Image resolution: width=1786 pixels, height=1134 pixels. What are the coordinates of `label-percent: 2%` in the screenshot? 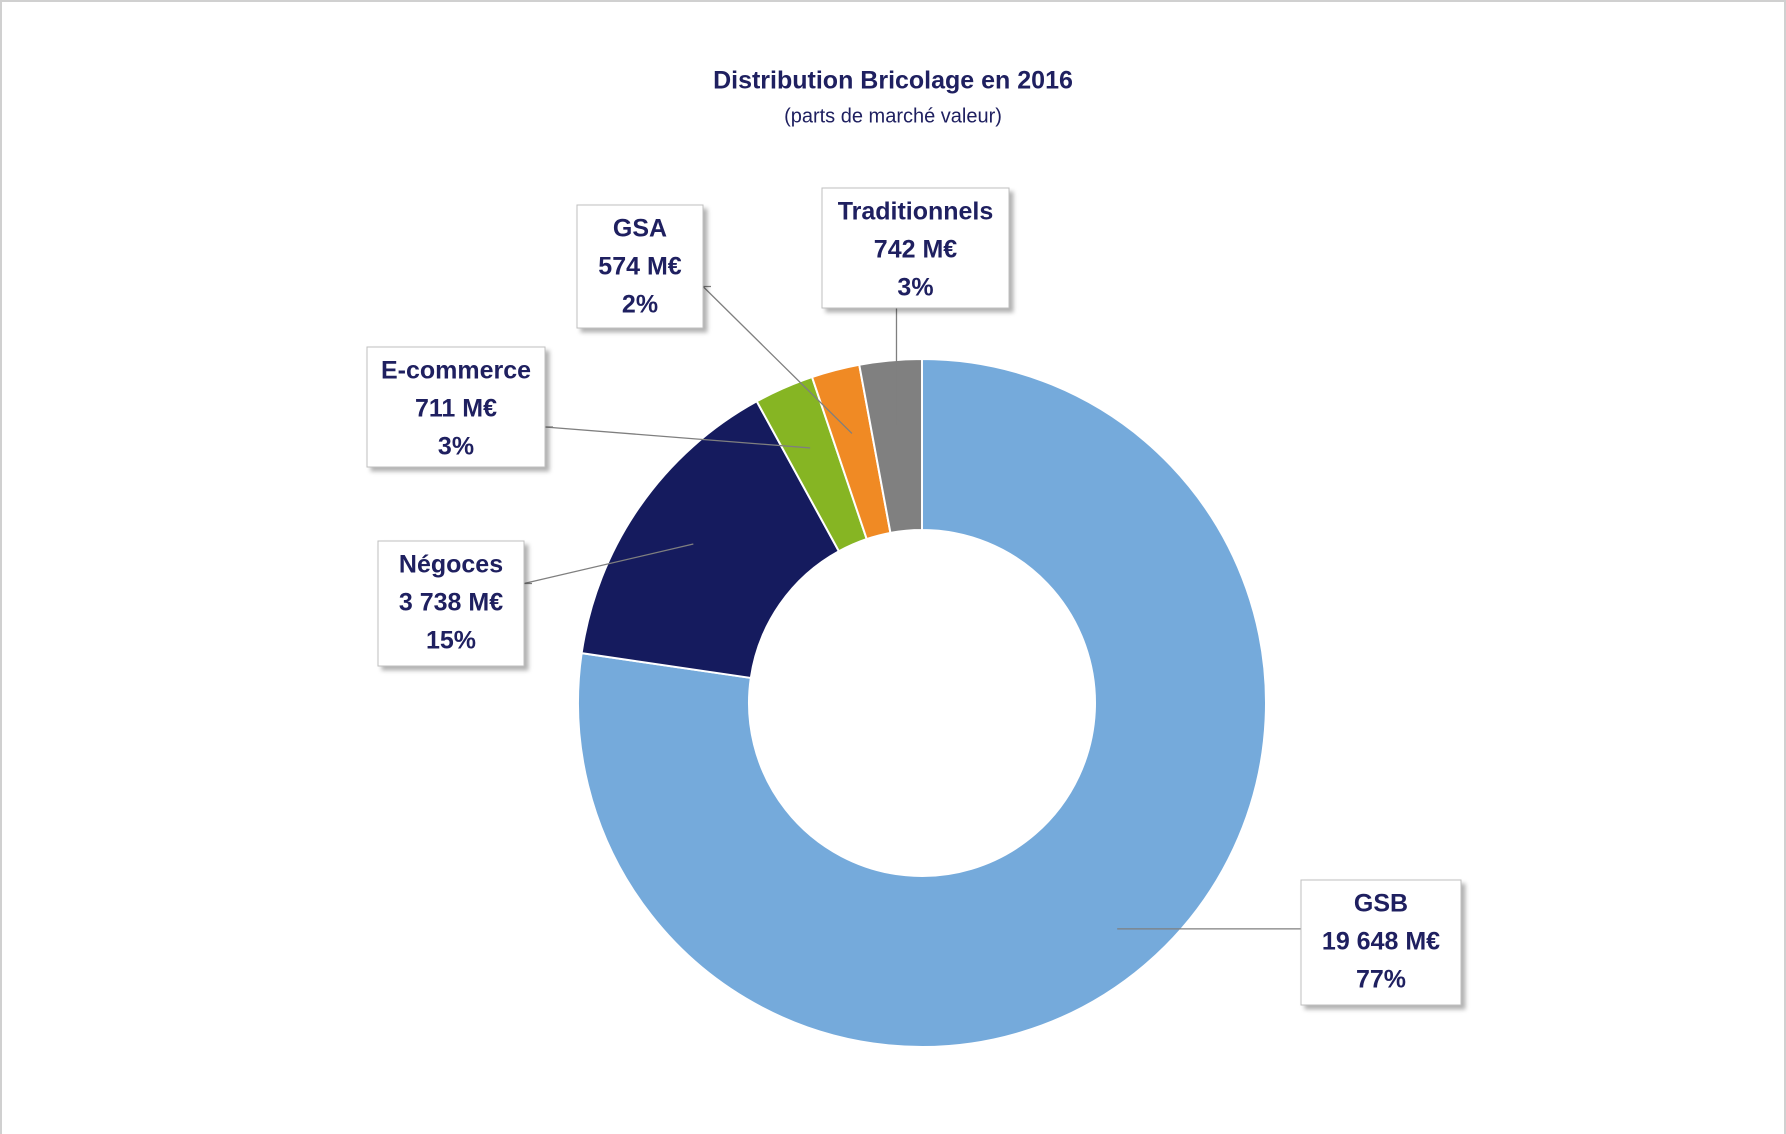 It's located at (640, 305).